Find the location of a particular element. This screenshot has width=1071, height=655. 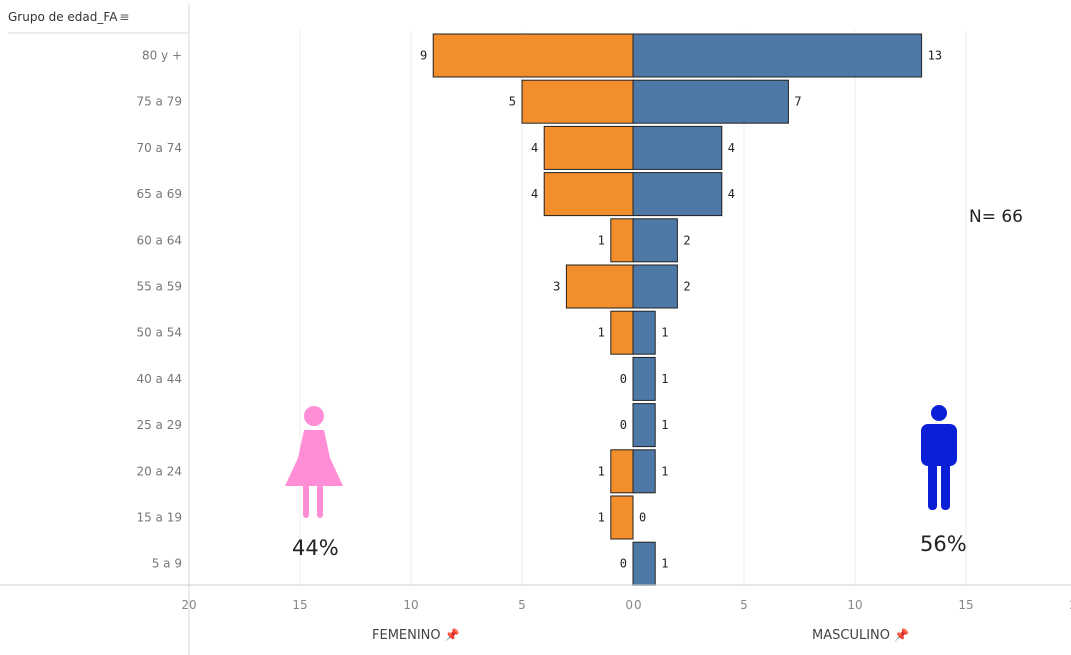

female-value-label: 5 is located at coordinates (512, 102).